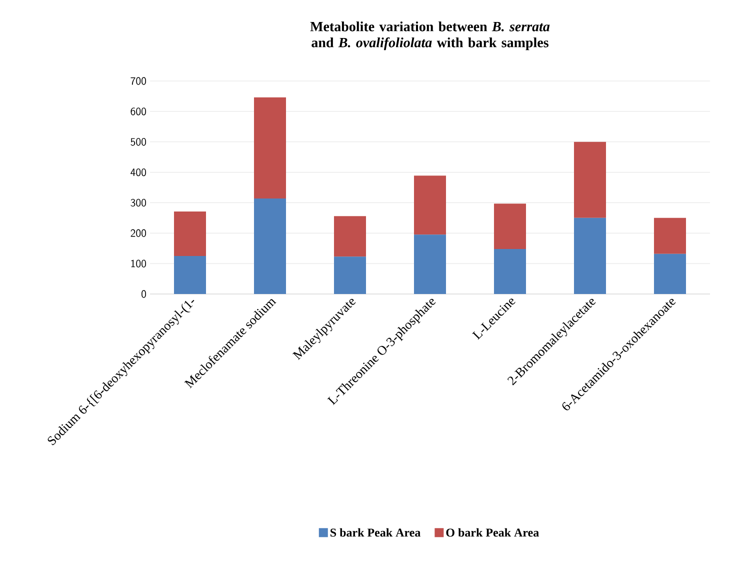 The width and height of the screenshot is (745, 561). What do you see at coordinates (138, 112) in the screenshot?
I see `y-tick-label: 600` at bounding box center [138, 112].